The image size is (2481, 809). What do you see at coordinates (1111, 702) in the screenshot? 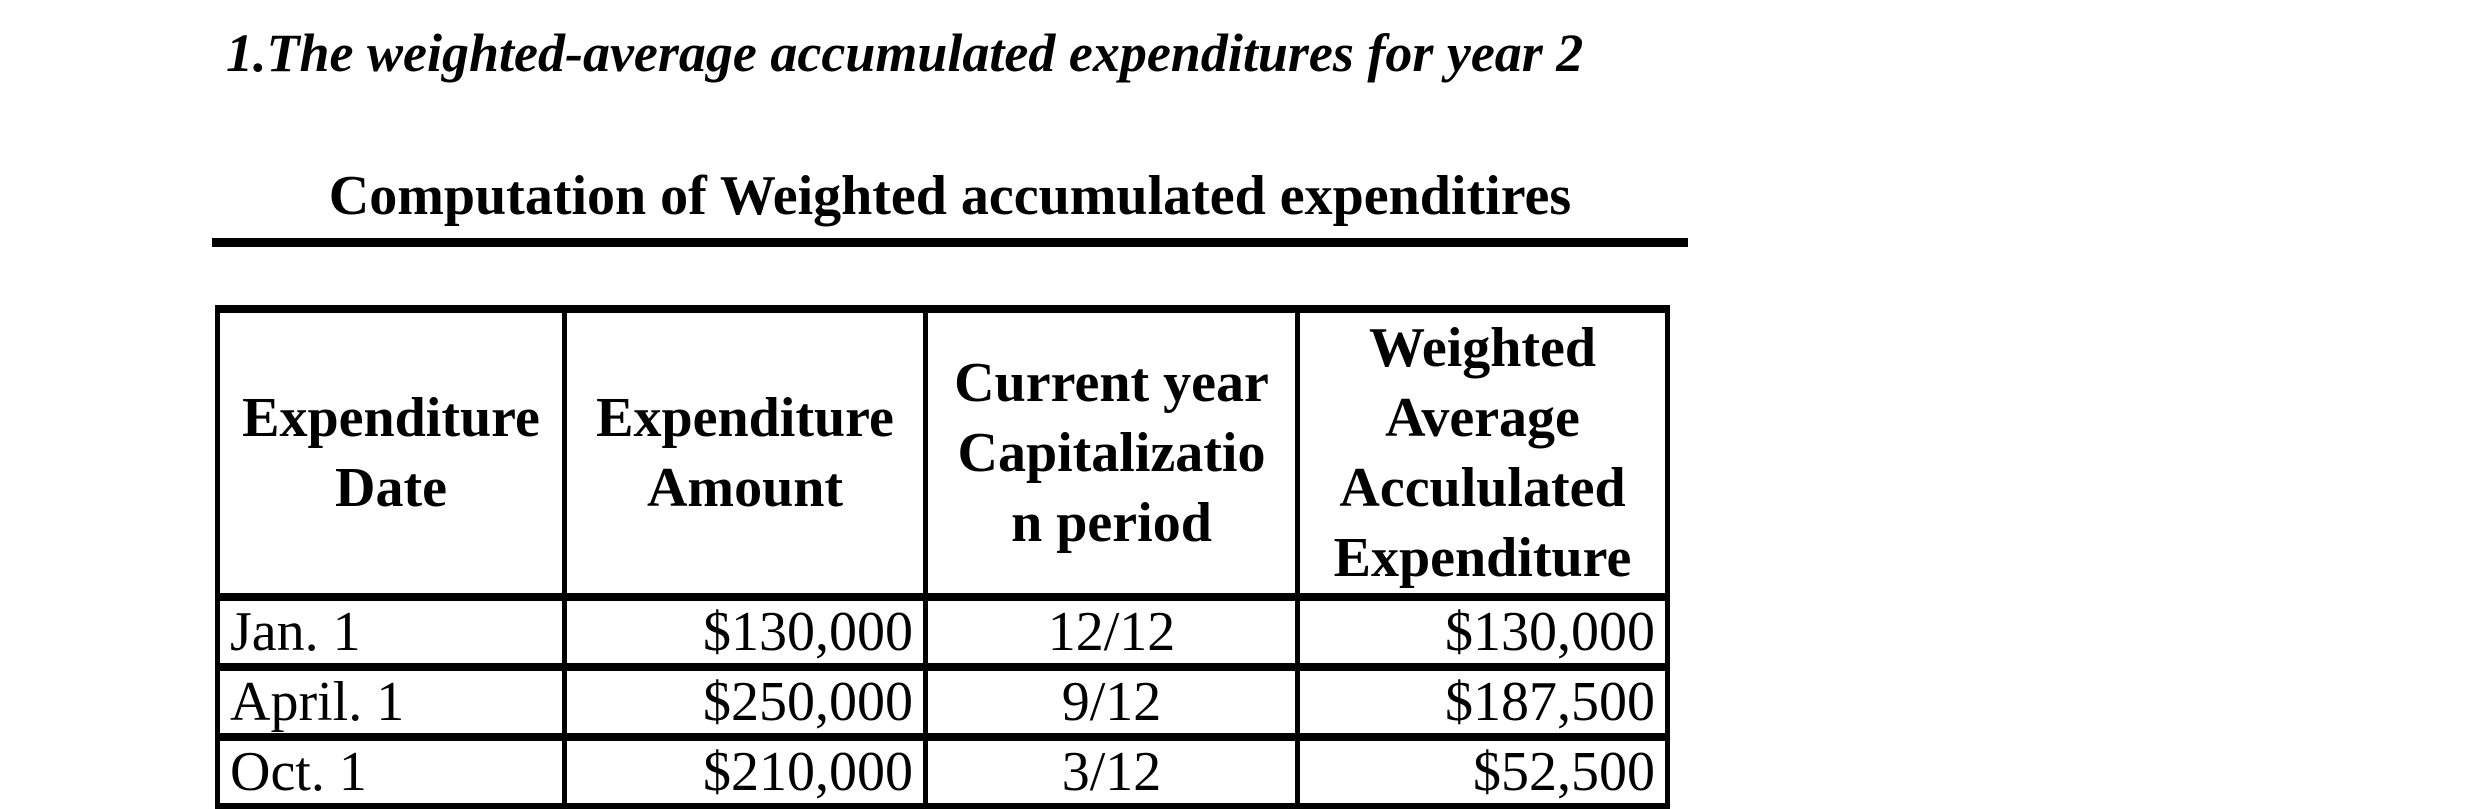
I see `cell-capitalization-period: 9/12` at bounding box center [1111, 702].